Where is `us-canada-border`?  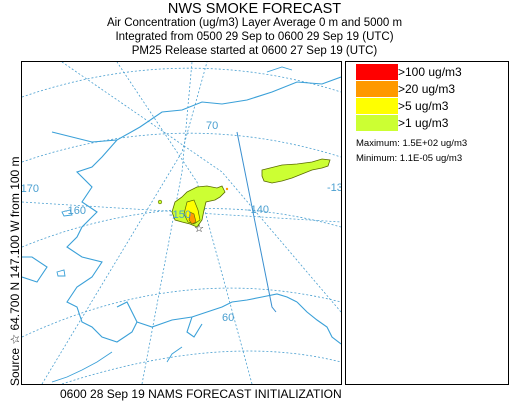
us-canada-border is located at coordinates (256, 222).